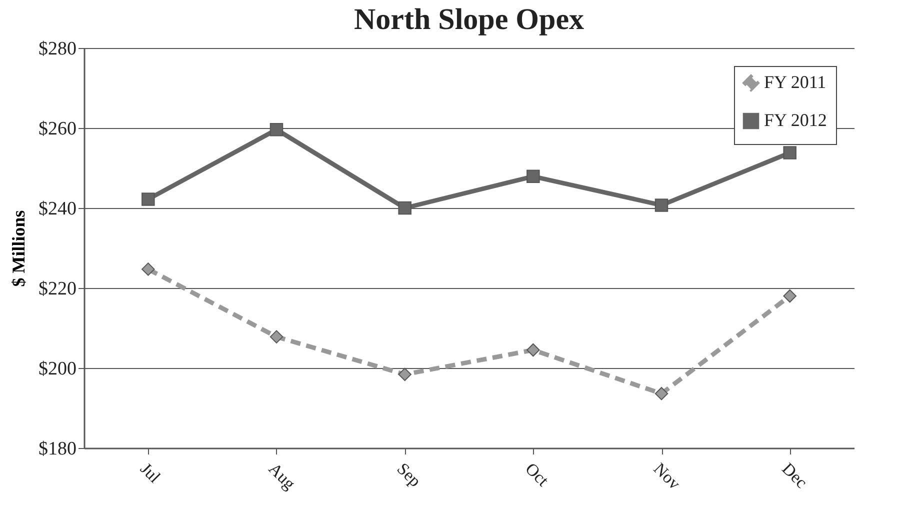  What do you see at coordinates (469, 19) in the screenshot?
I see `chart-title: North Slope Opex` at bounding box center [469, 19].